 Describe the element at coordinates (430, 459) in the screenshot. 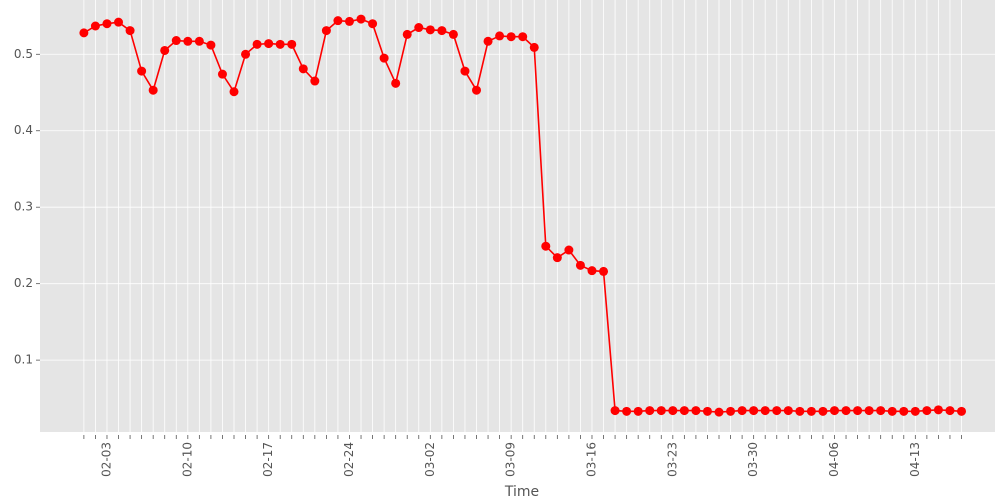

I see `x-tick-label: 03-02` at that location.